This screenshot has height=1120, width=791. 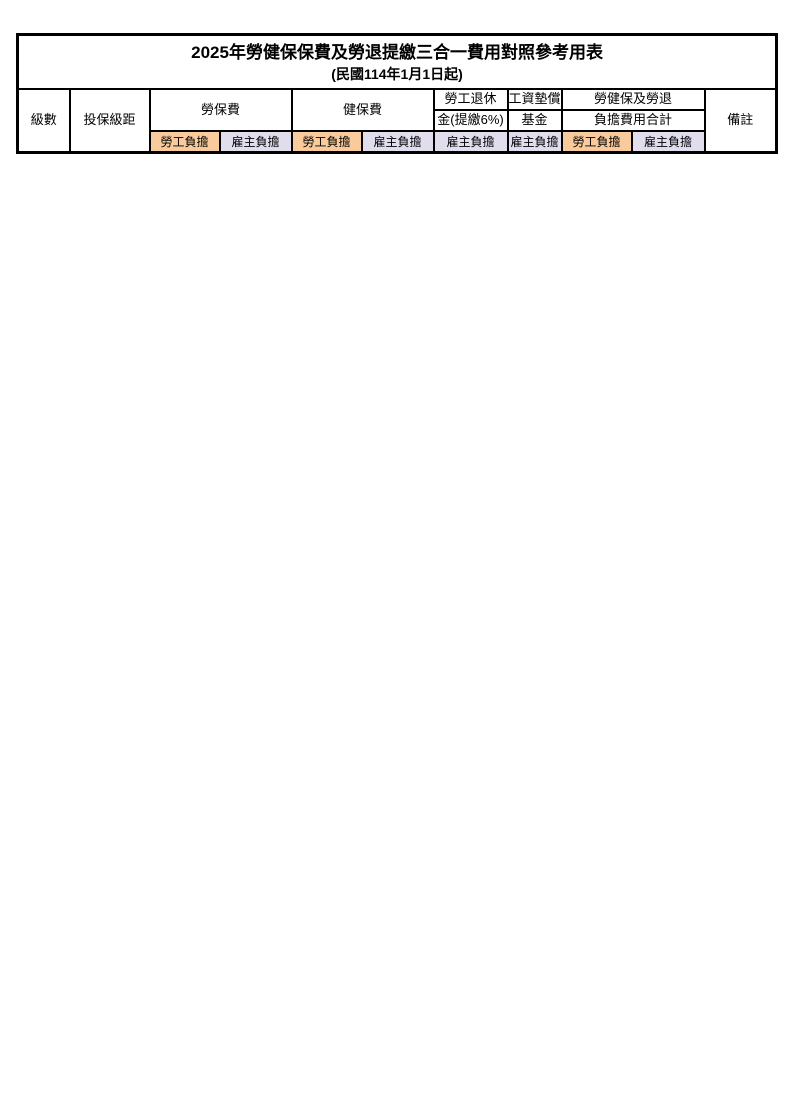 I want to click on header-row-3: 勞工負擔 雇主負擔 勞工負擔 雇主負擔 雇主負擔 雇主負擔 勞工負擔 雇主負擔, so click(x=397, y=142).